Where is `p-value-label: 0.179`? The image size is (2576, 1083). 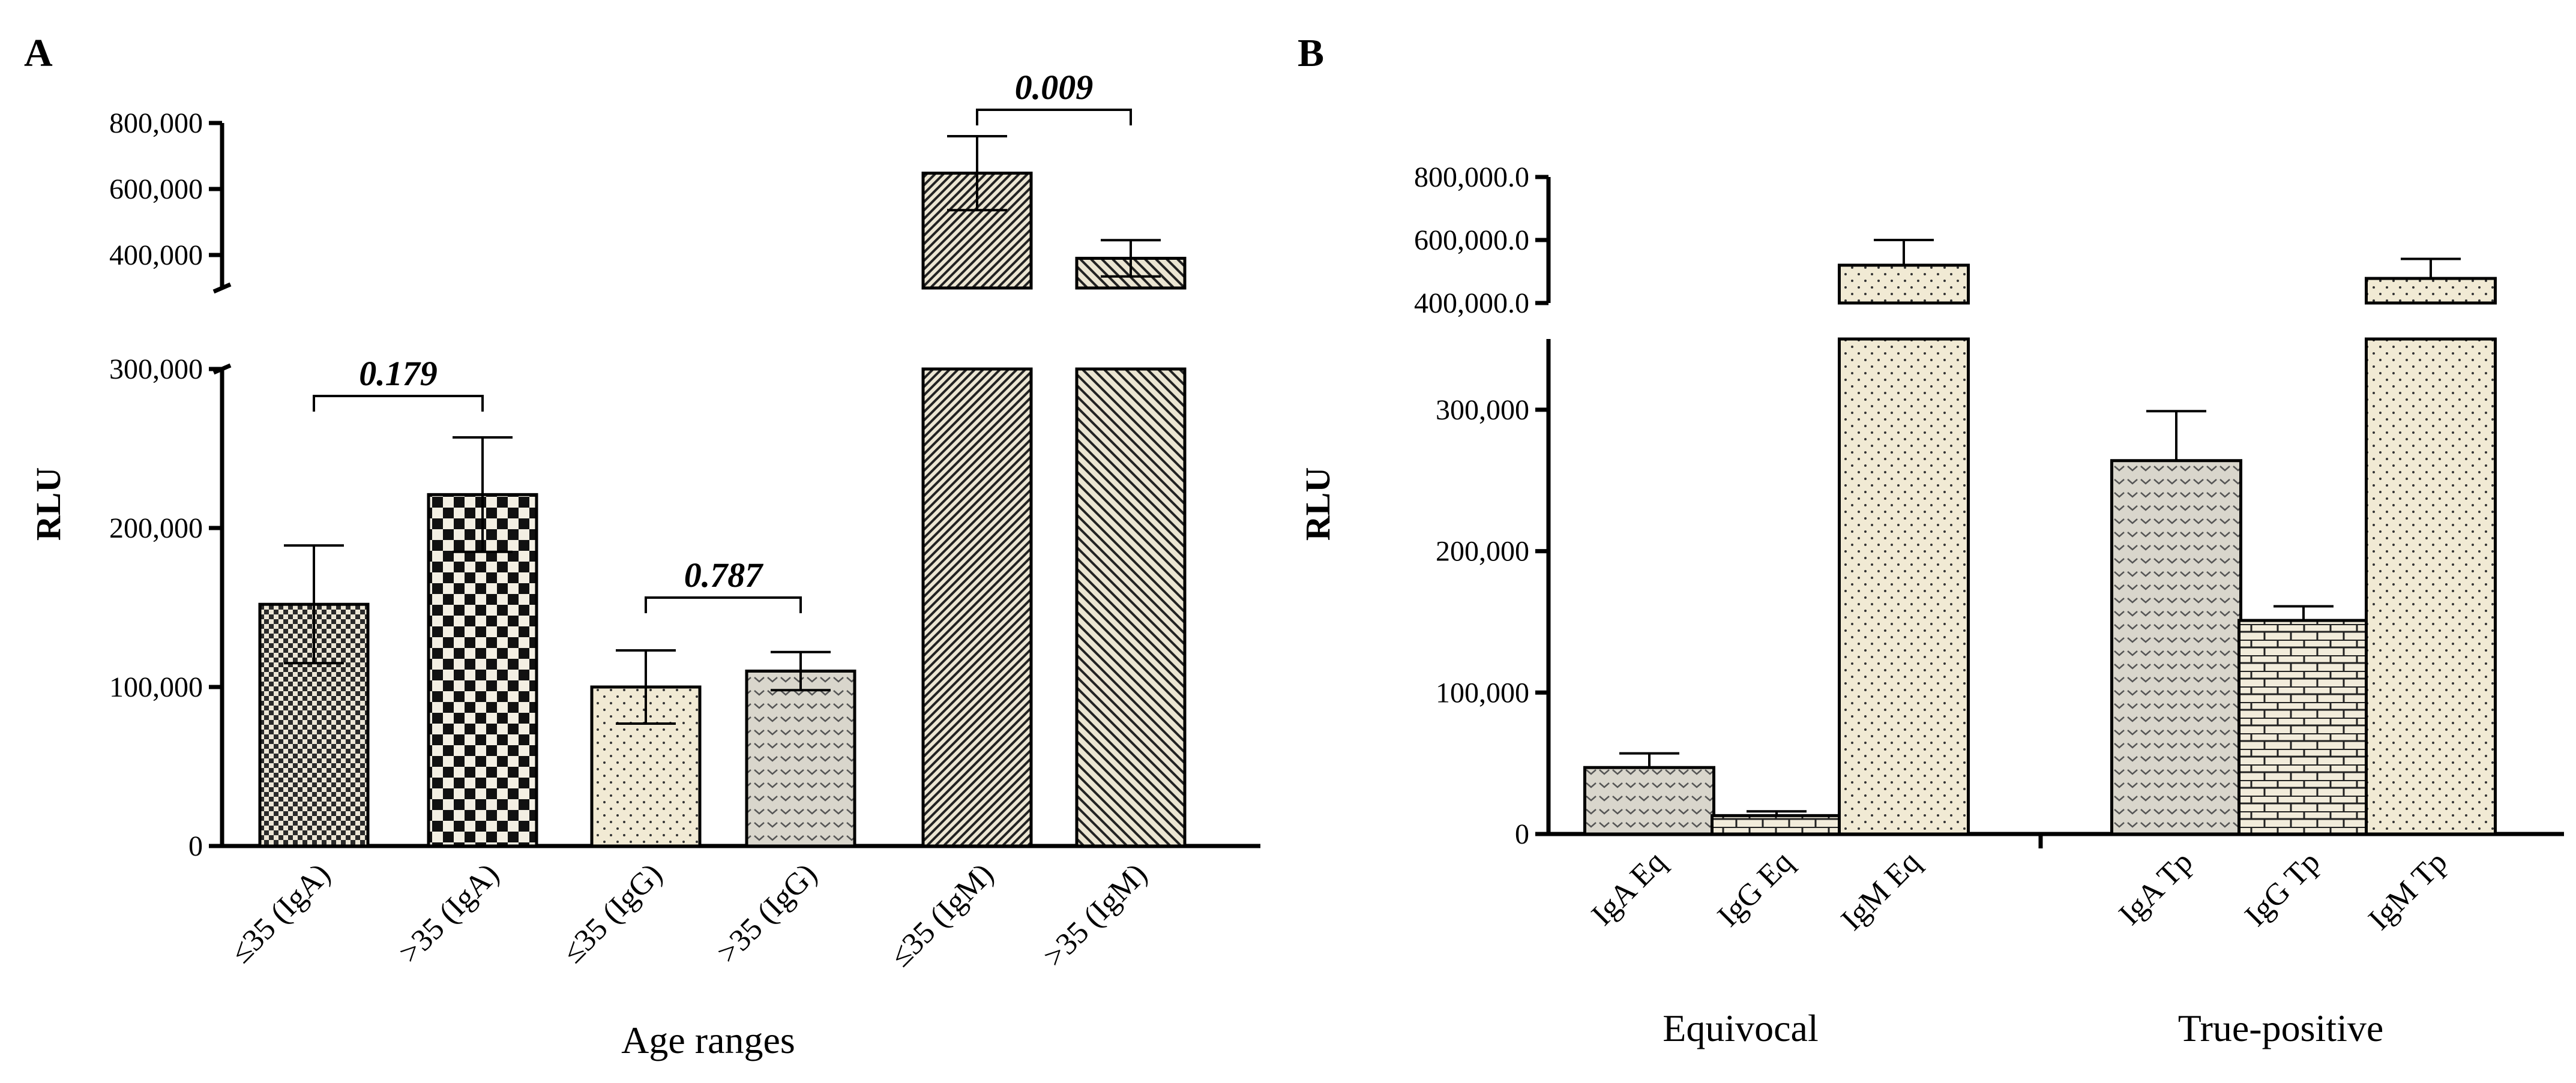 p-value-label: 0.179 is located at coordinates (398, 373).